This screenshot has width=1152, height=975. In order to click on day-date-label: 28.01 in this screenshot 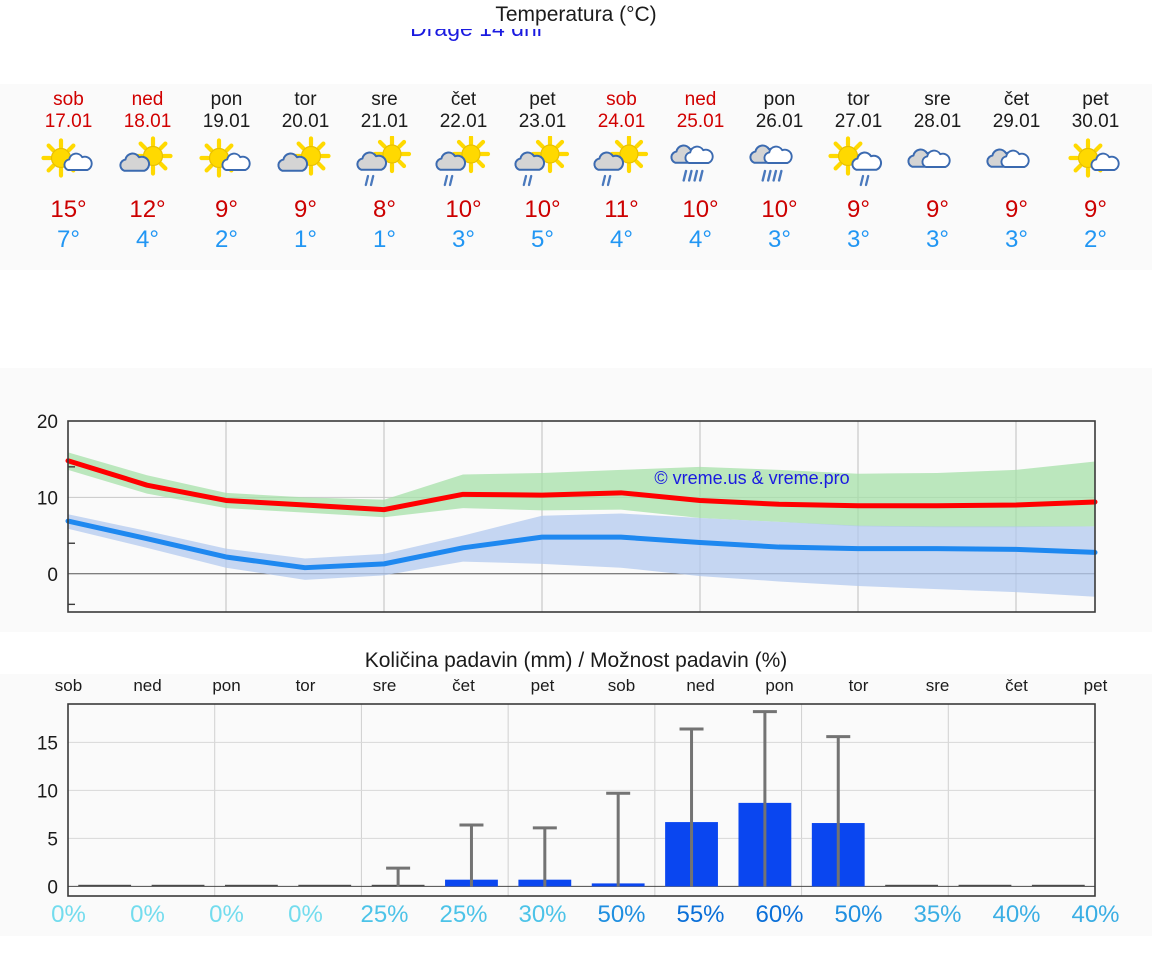, I will do `click(937, 121)`.